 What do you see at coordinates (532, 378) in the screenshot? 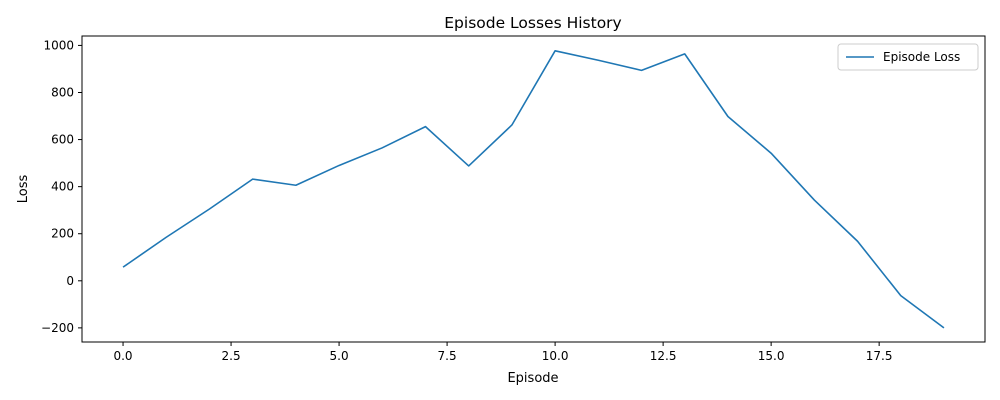
I see `x-axis-label: Episode` at bounding box center [532, 378].